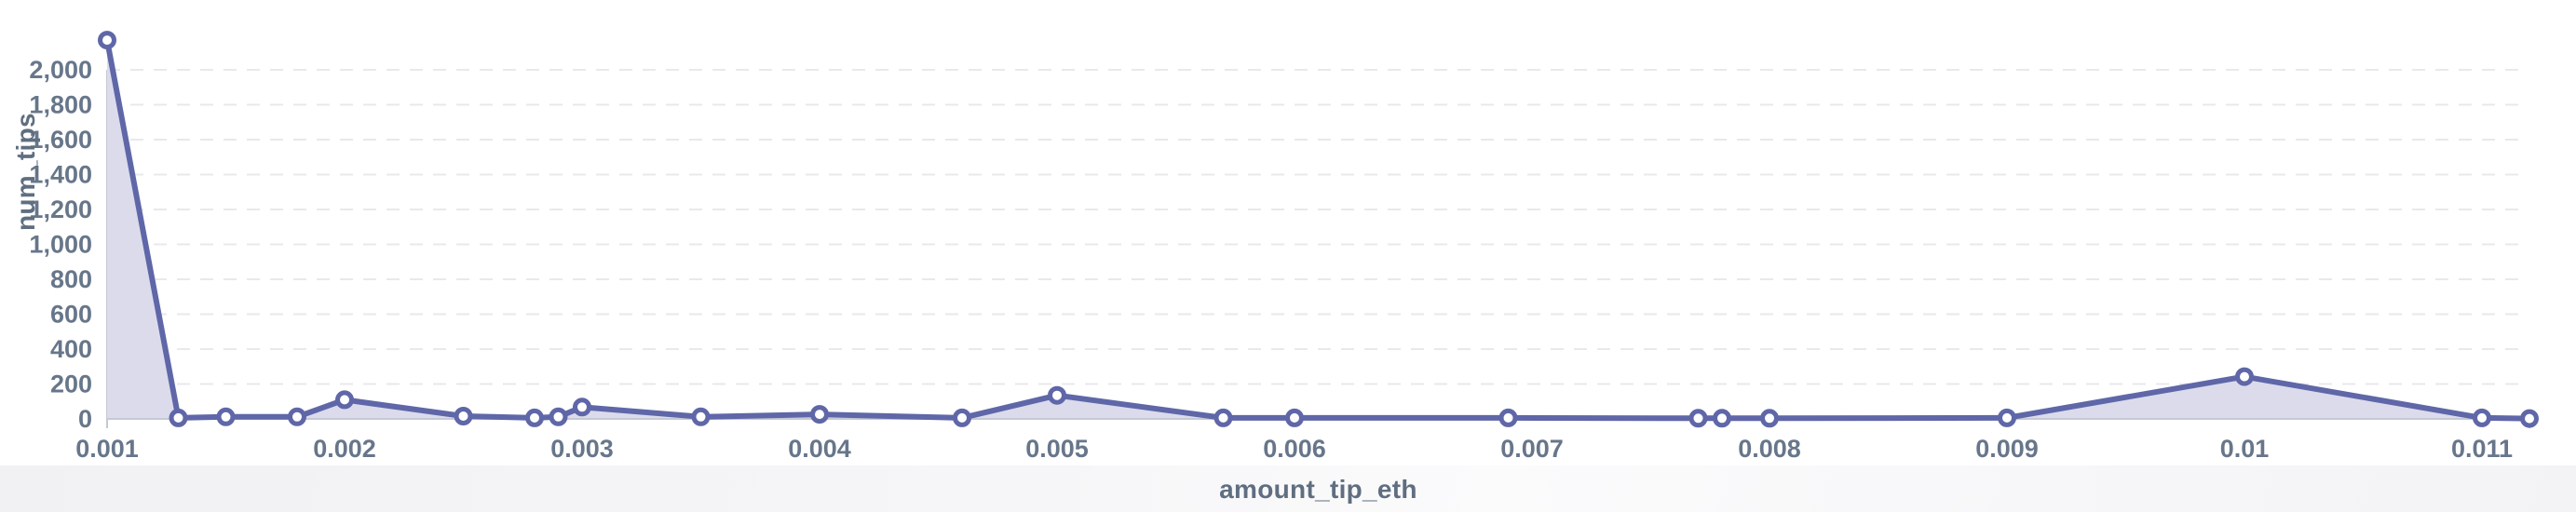  What do you see at coordinates (2245, 449) in the screenshot?
I see `x-tick-label: 0.01` at bounding box center [2245, 449].